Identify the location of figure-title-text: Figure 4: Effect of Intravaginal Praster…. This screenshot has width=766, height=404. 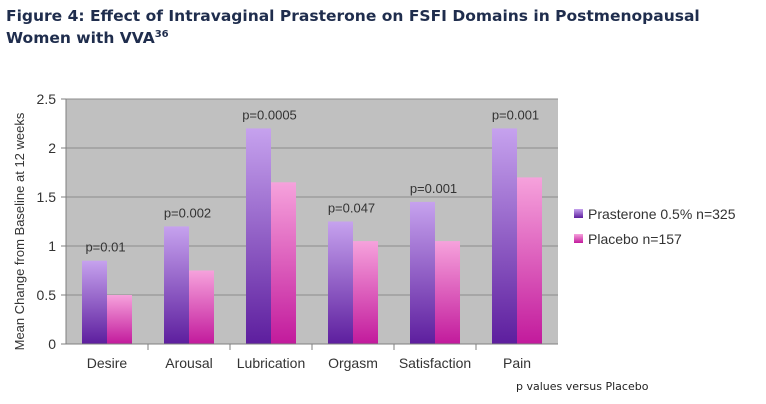
(353, 27).